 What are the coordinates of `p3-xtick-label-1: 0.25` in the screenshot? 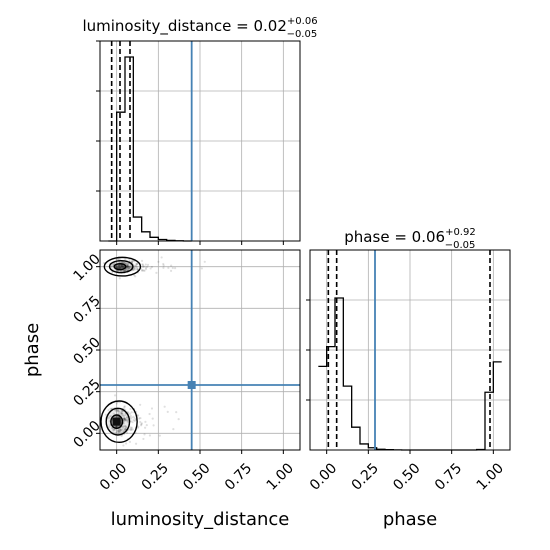 It's located at (365, 476).